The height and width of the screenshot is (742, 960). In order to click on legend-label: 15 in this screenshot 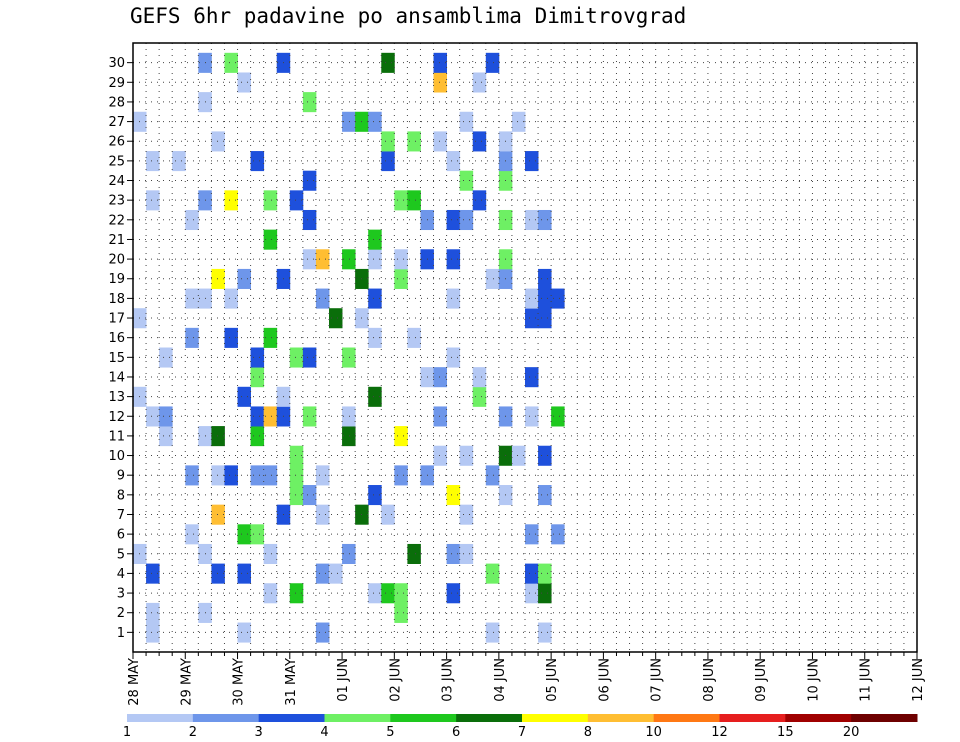, I will do `click(785, 732)`.